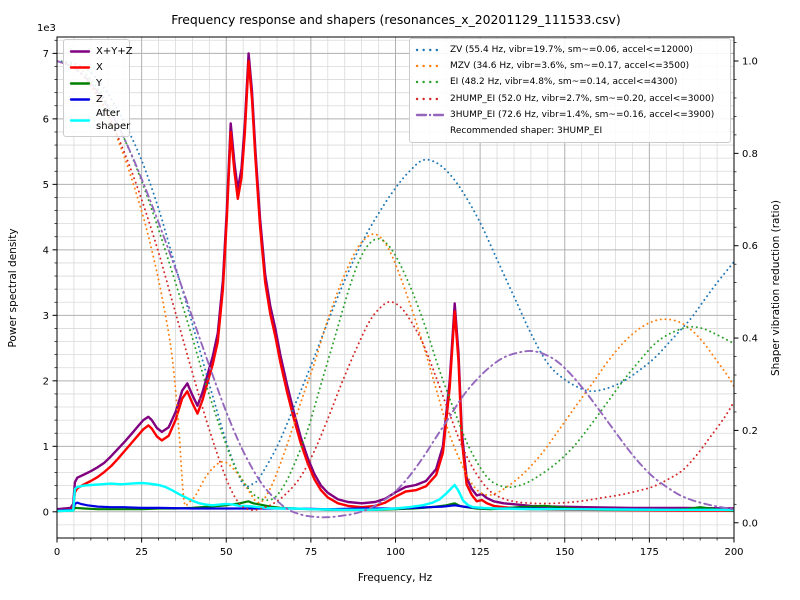 This screenshot has height=600, width=800. I want to click on x-tick-label: 150, so click(564, 552).